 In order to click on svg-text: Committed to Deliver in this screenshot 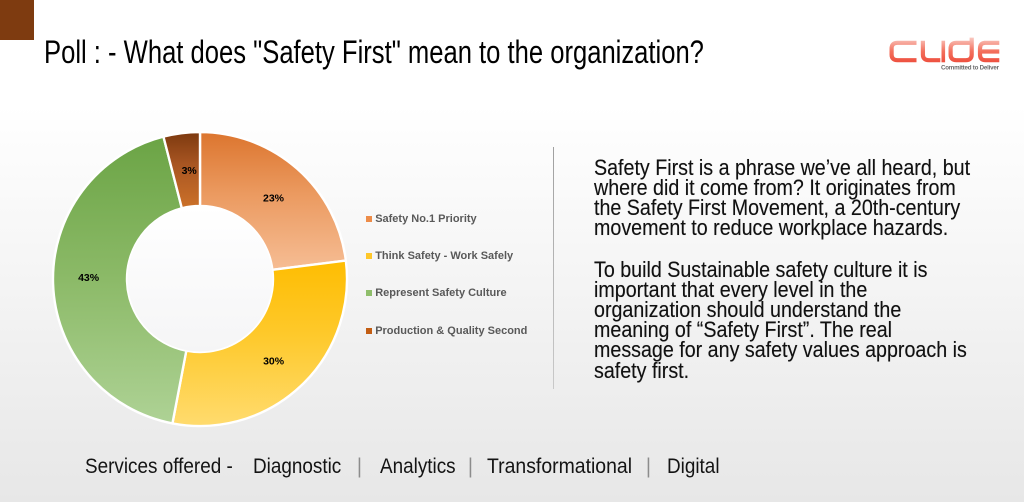, I will do `click(970, 68)`.